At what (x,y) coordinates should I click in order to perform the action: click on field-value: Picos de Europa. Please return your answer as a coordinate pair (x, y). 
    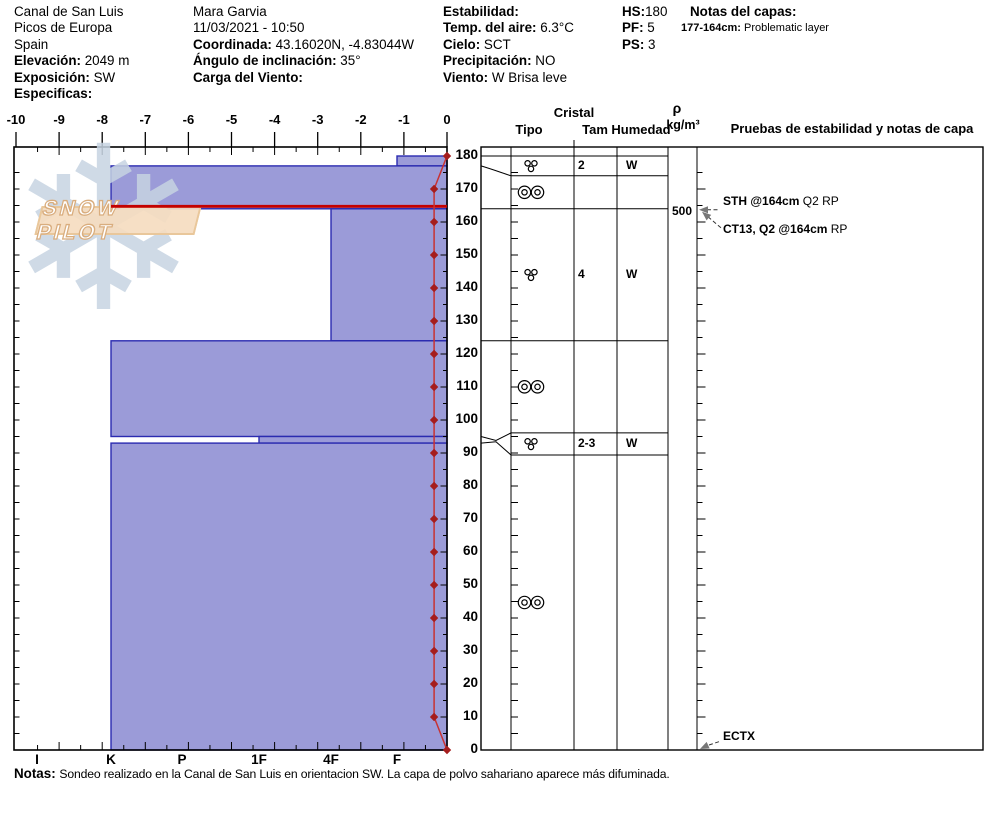
    Looking at the image, I should click on (63, 28).